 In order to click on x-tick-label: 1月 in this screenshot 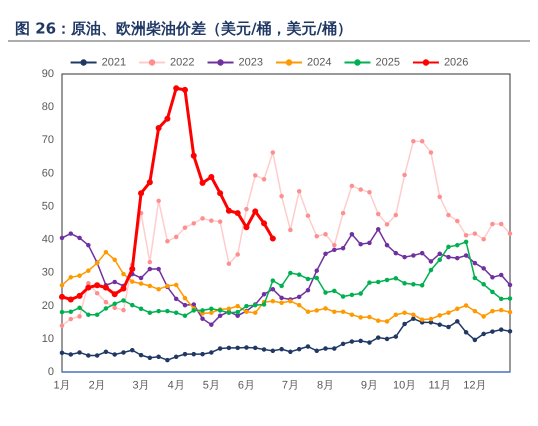, I will do `click(62, 386)`.